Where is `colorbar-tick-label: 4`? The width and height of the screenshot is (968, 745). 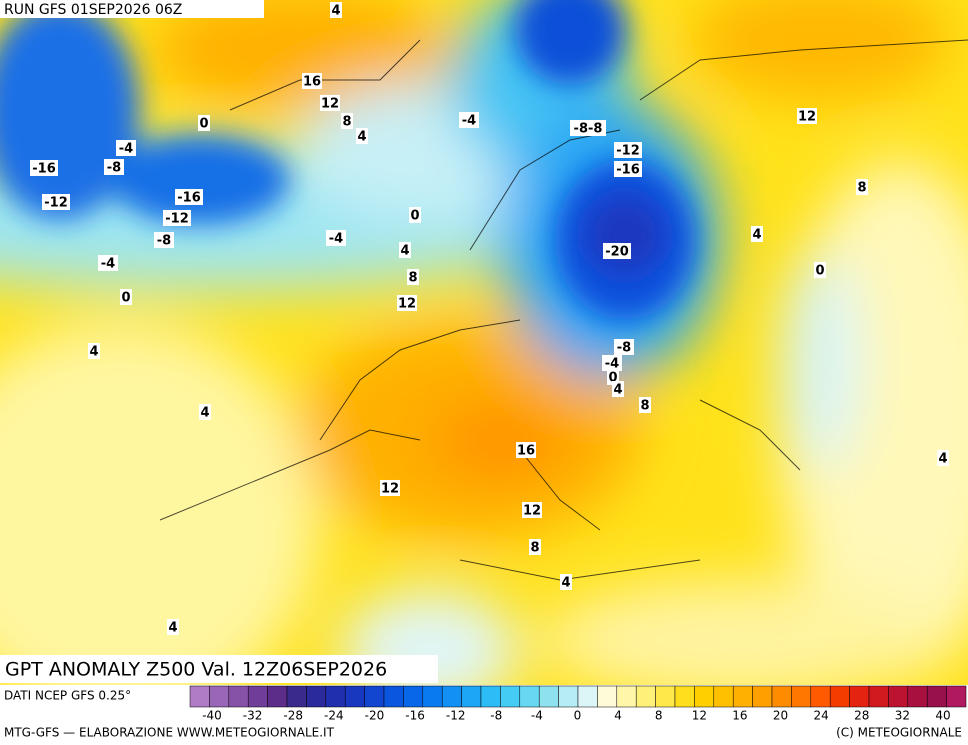 colorbar-tick-label: 4 is located at coordinates (618, 716).